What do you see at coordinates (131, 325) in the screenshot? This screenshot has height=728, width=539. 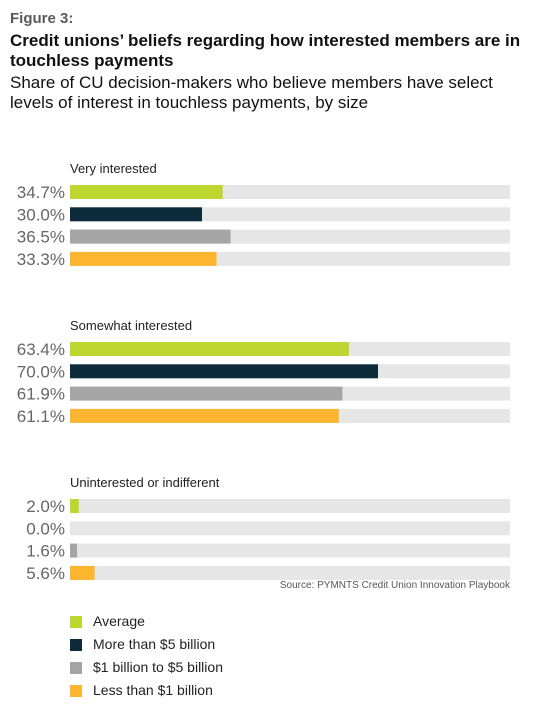 I see `group-label-somewhat-interested: Somewhat interested` at bounding box center [131, 325].